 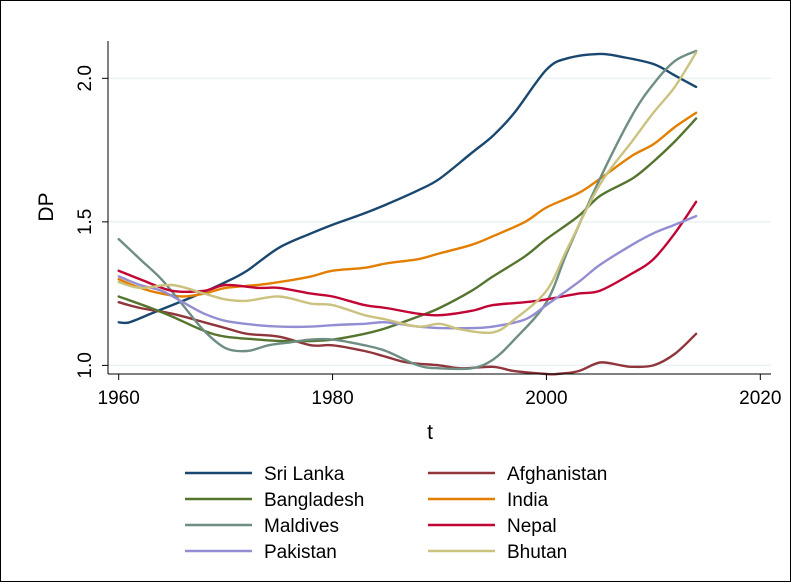 I want to click on legend-label-pakistan: Pakistan, so click(x=300, y=552).